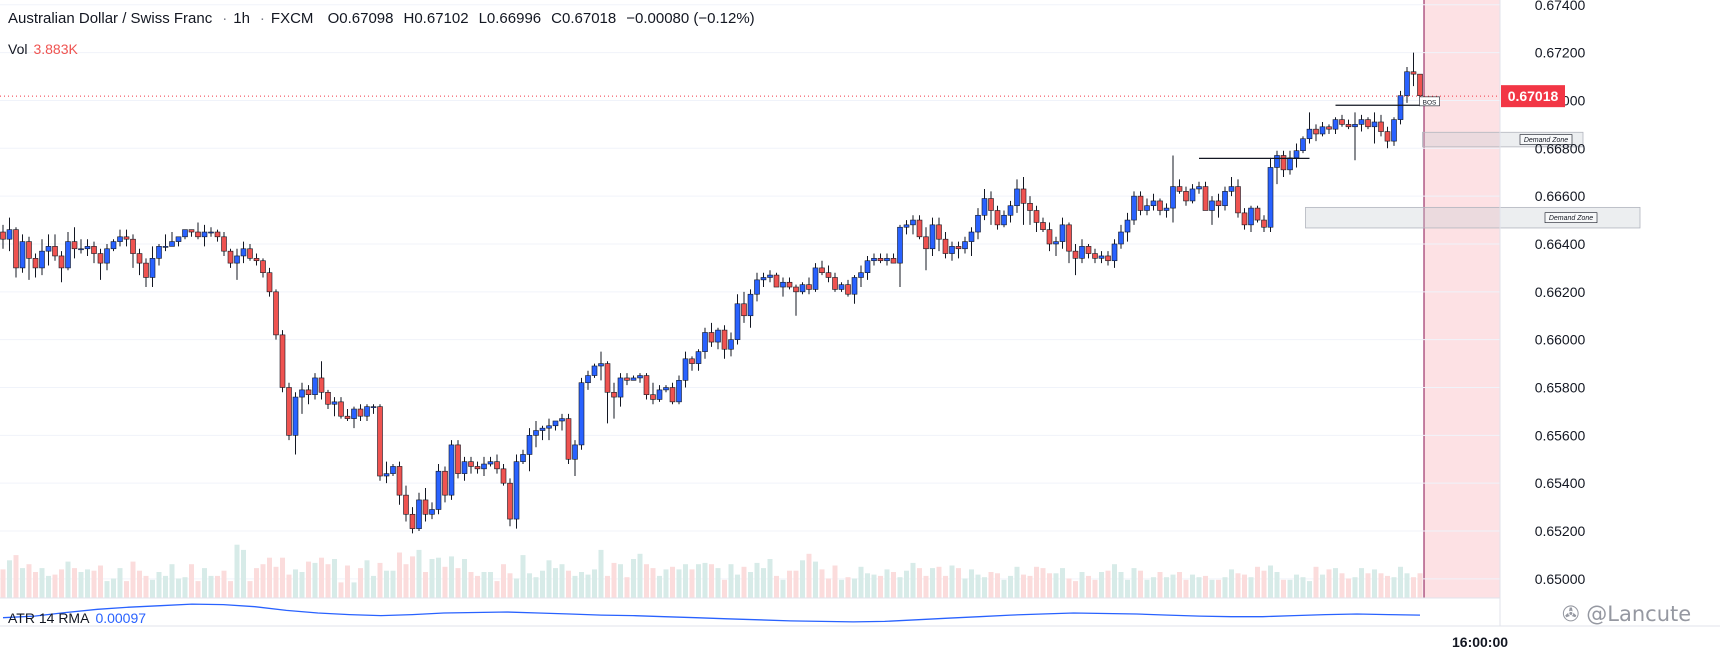 This screenshot has width=1720, height=656. What do you see at coordinates (1626, 614) in the screenshot?
I see `watermark-logo: ✇ @Lancute` at bounding box center [1626, 614].